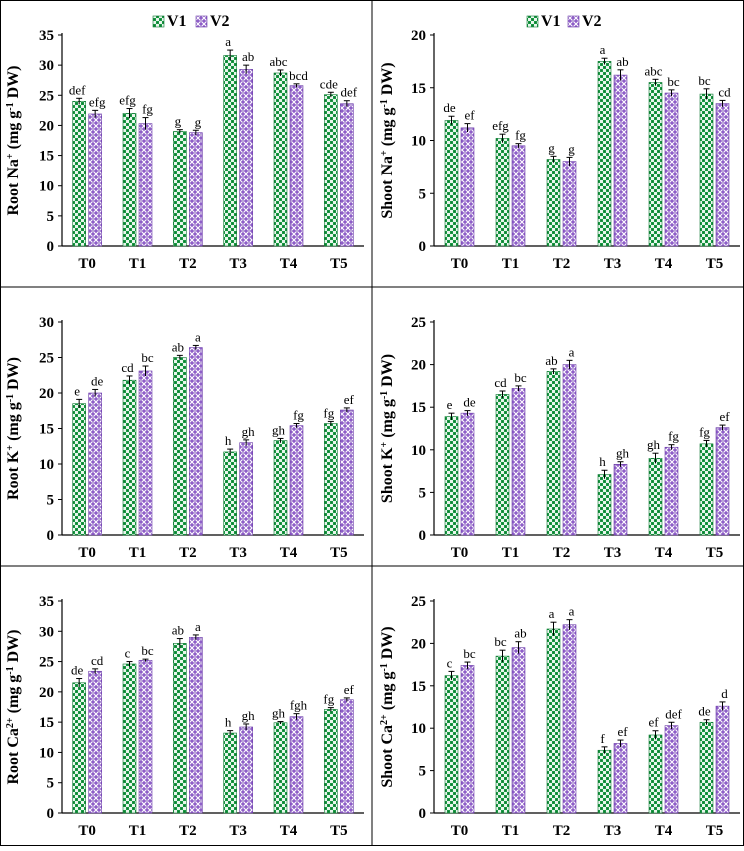 The width and height of the screenshot is (744, 851). I want to click on data-label: bcd, so click(298, 75).